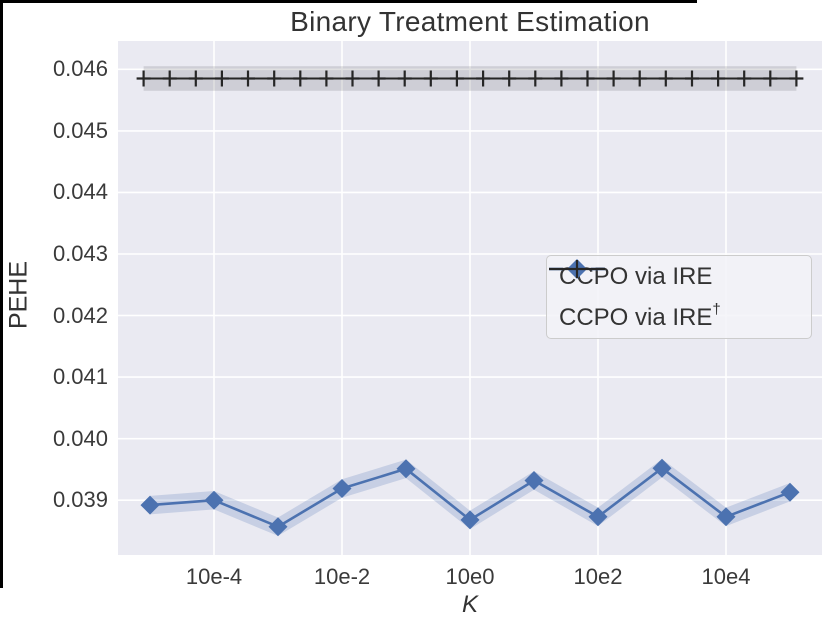 This screenshot has width=831, height=634. I want to click on y-tick-label: 0.043, so click(80, 253).